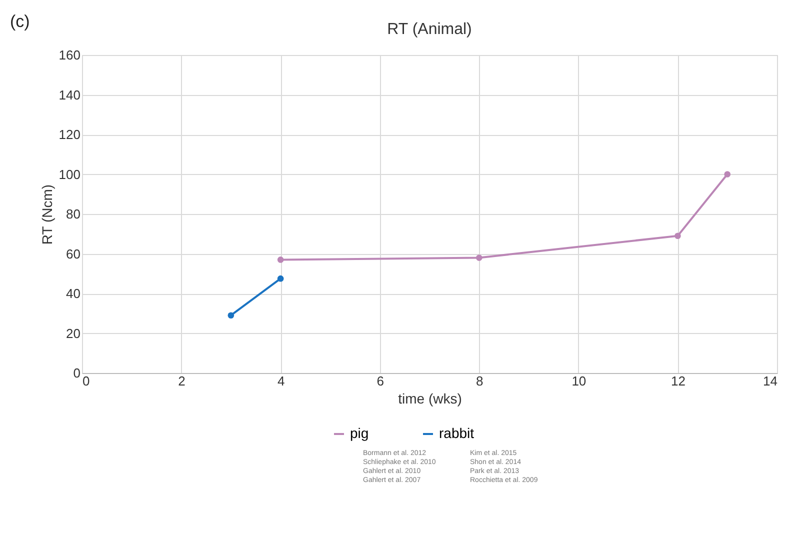  What do you see at coordinates (456, 433) in the screenshot?
I see `legend-label: rabbit` at bounding box center [456, 433].